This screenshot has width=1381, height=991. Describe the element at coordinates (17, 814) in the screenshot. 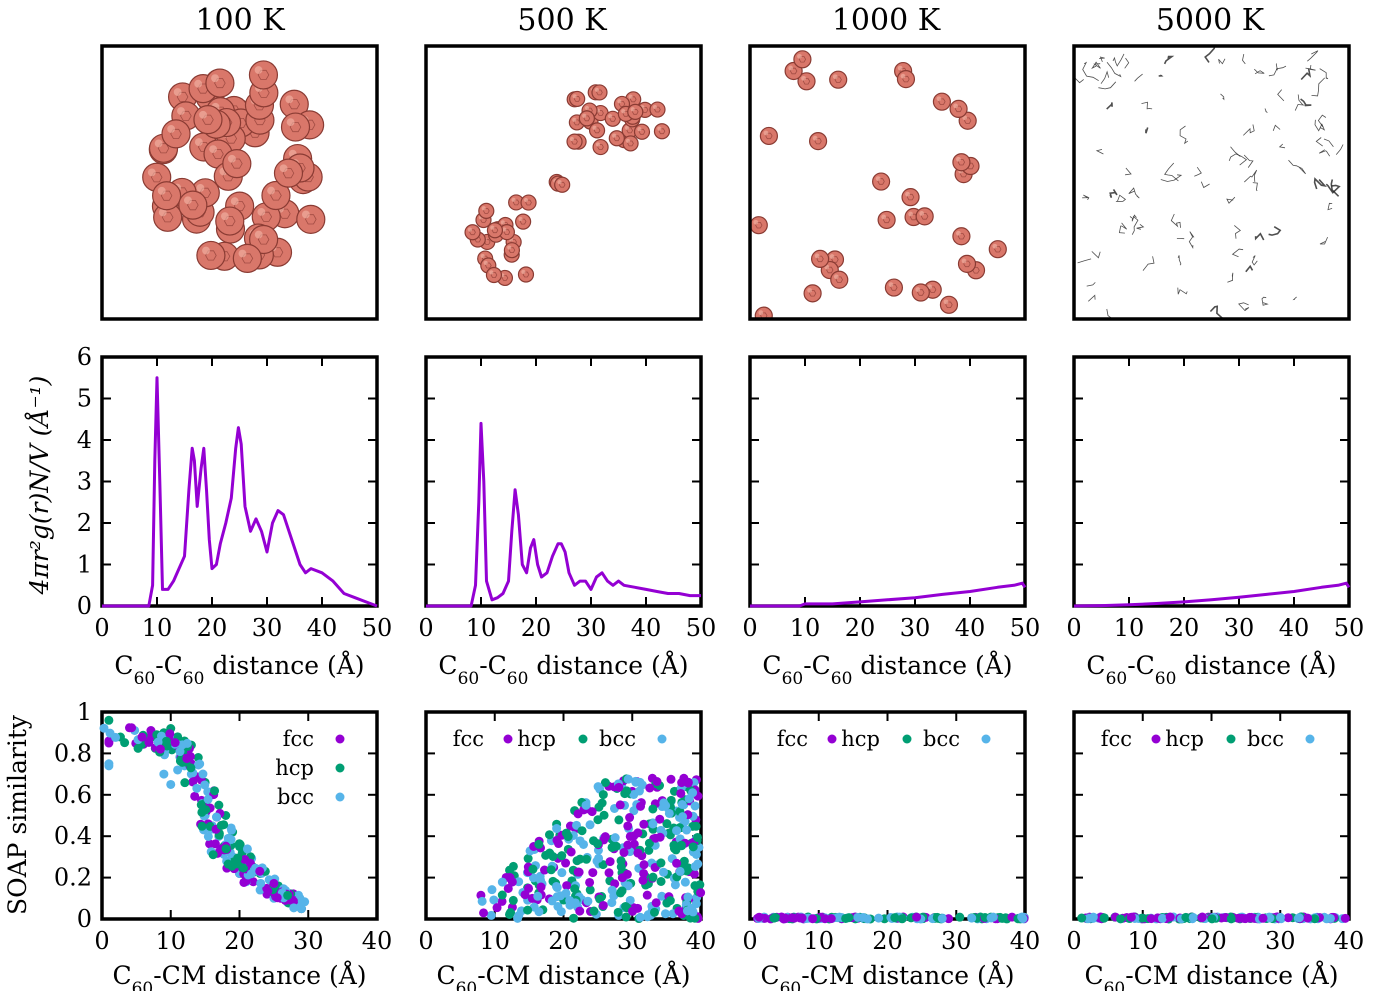

I see `soap-y-axis-label: SOAP similarity` at that location.